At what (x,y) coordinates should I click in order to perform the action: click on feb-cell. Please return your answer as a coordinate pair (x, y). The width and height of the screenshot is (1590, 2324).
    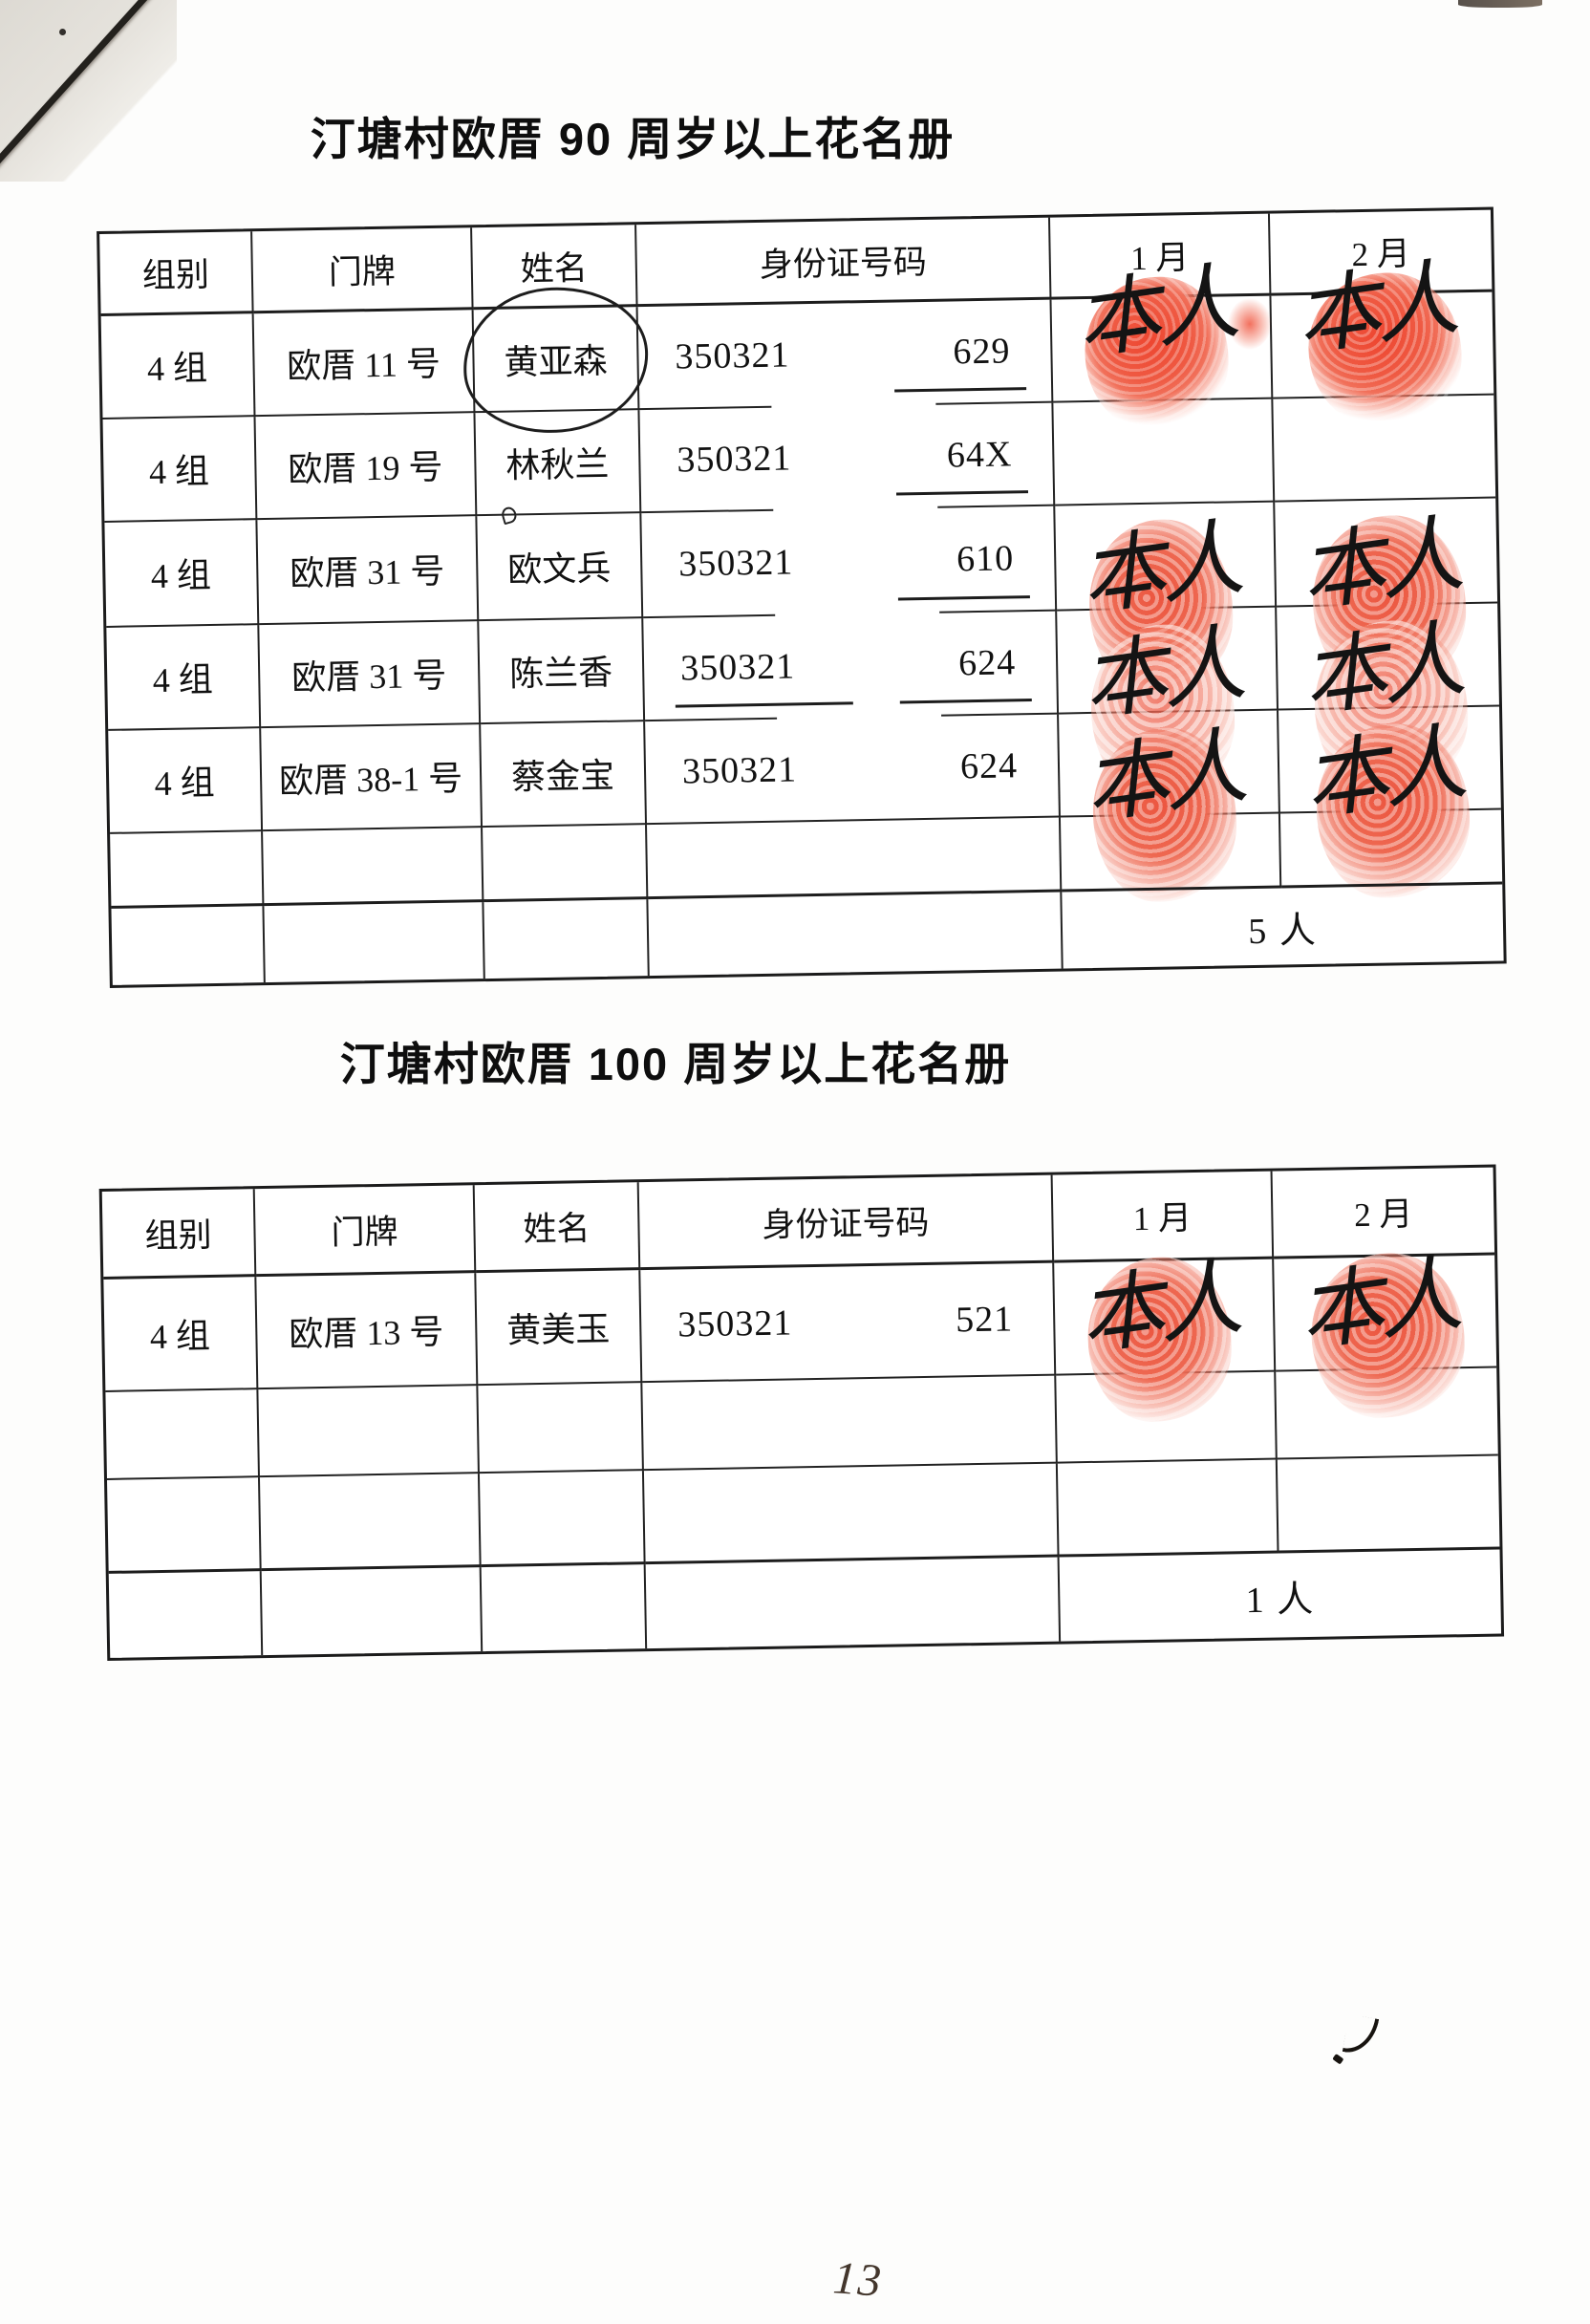
    Looking at the image, I should click on (1384, 449).